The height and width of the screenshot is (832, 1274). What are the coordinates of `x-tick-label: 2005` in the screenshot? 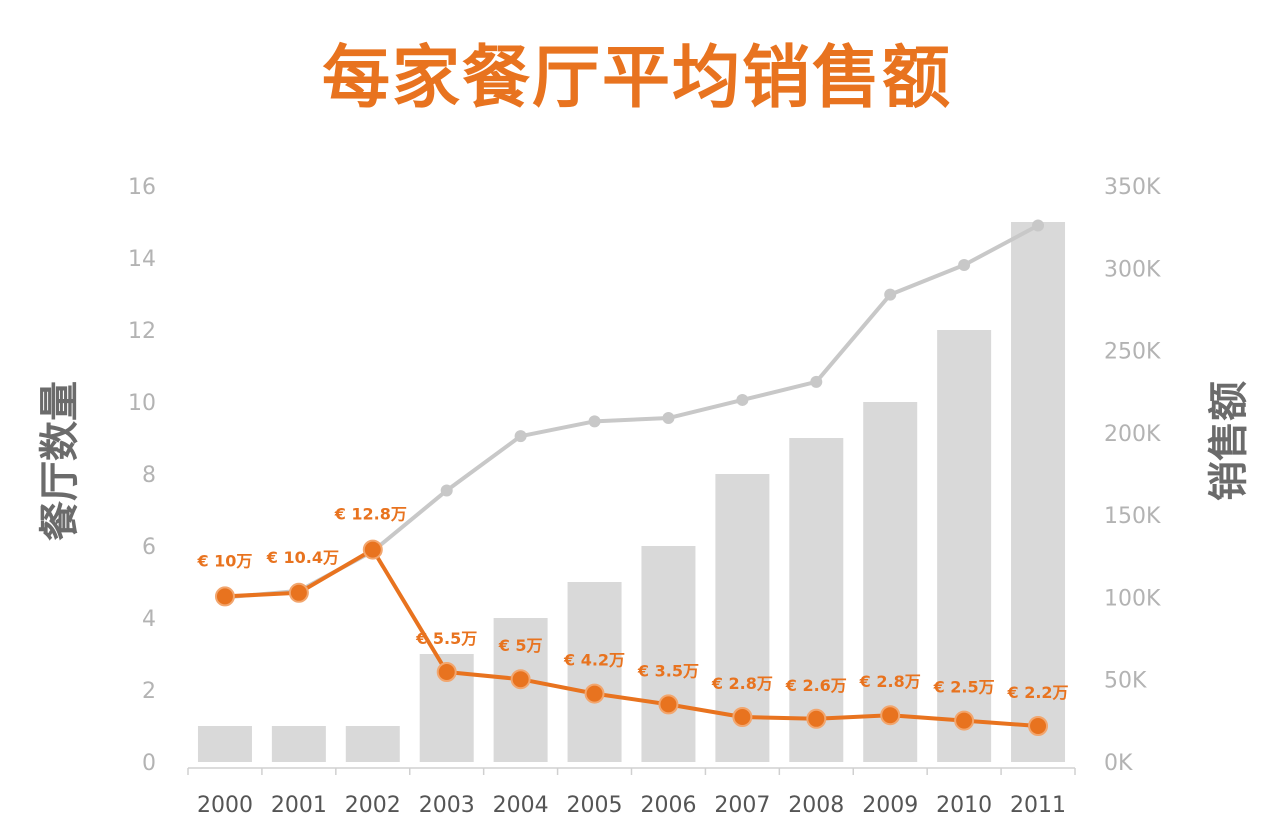 It's located at (595, 805).